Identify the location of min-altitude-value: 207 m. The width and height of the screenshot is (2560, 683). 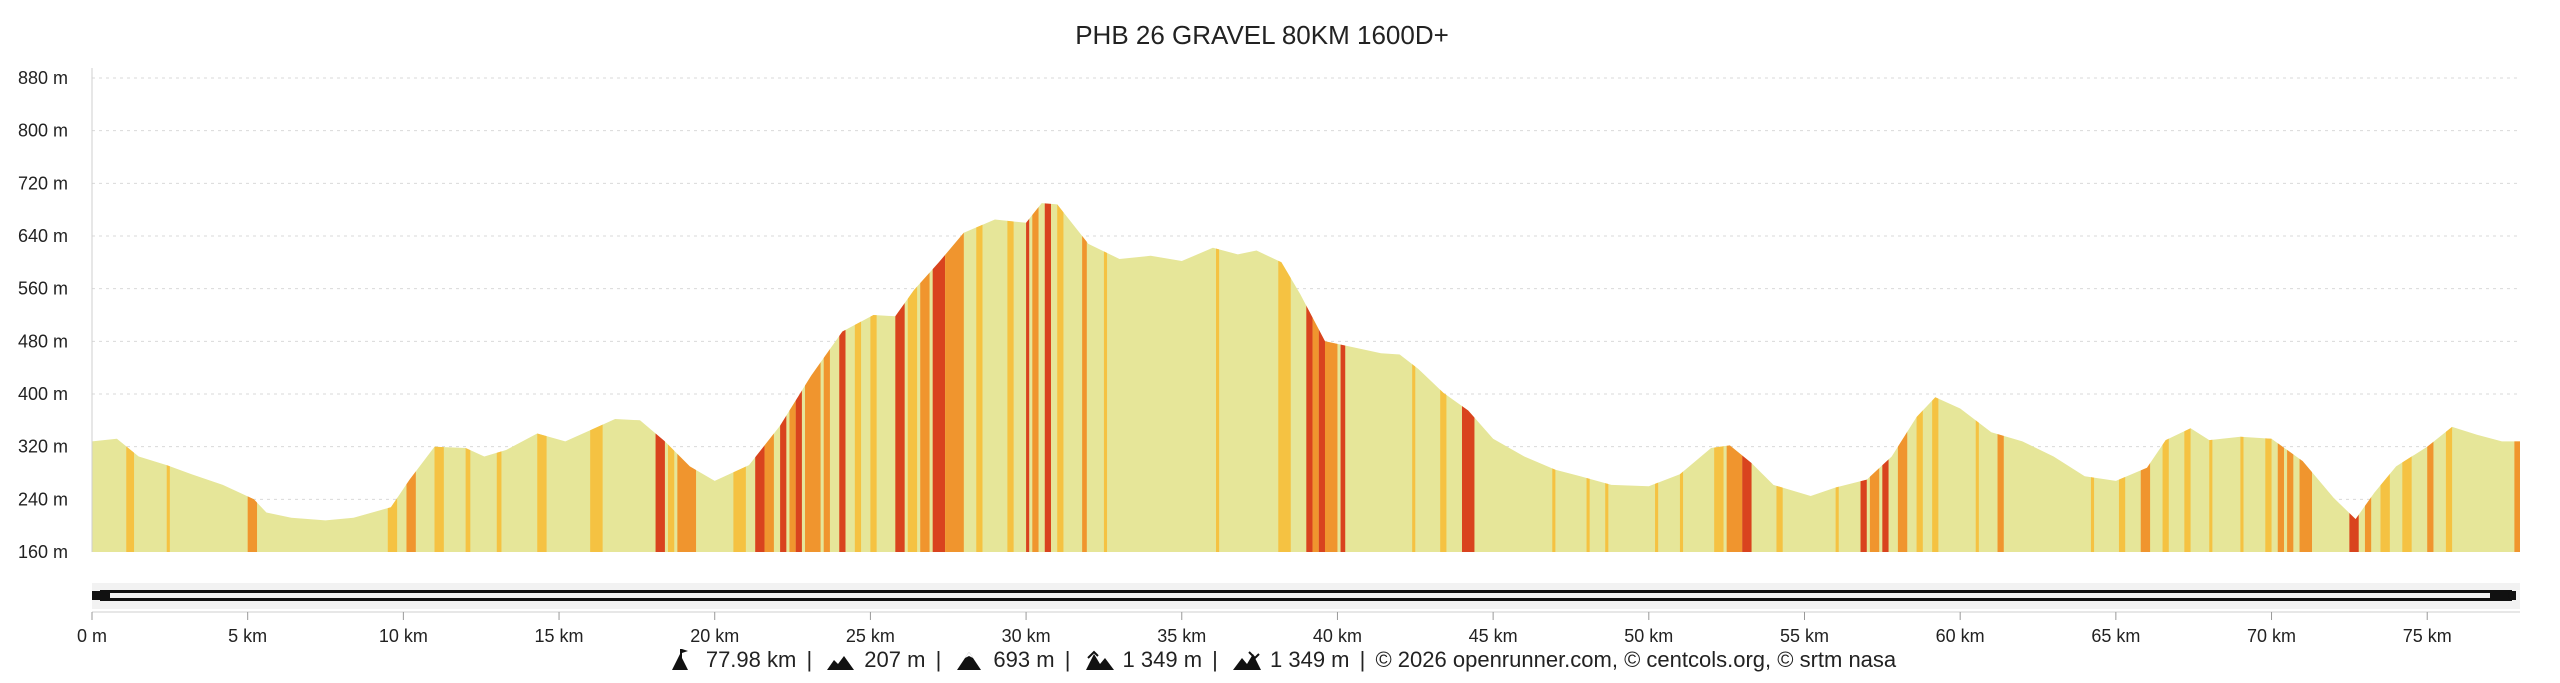
(895, 660).